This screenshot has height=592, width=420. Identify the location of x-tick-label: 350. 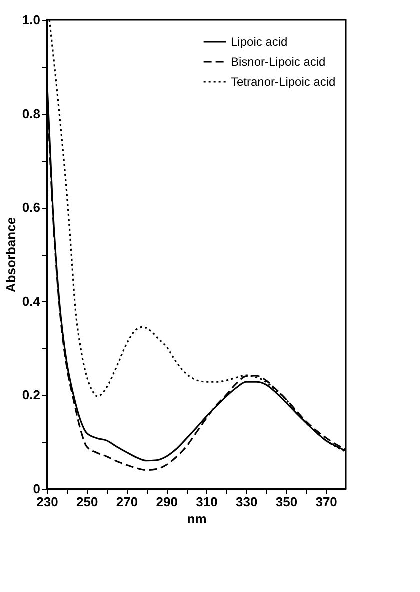
(287, 502).